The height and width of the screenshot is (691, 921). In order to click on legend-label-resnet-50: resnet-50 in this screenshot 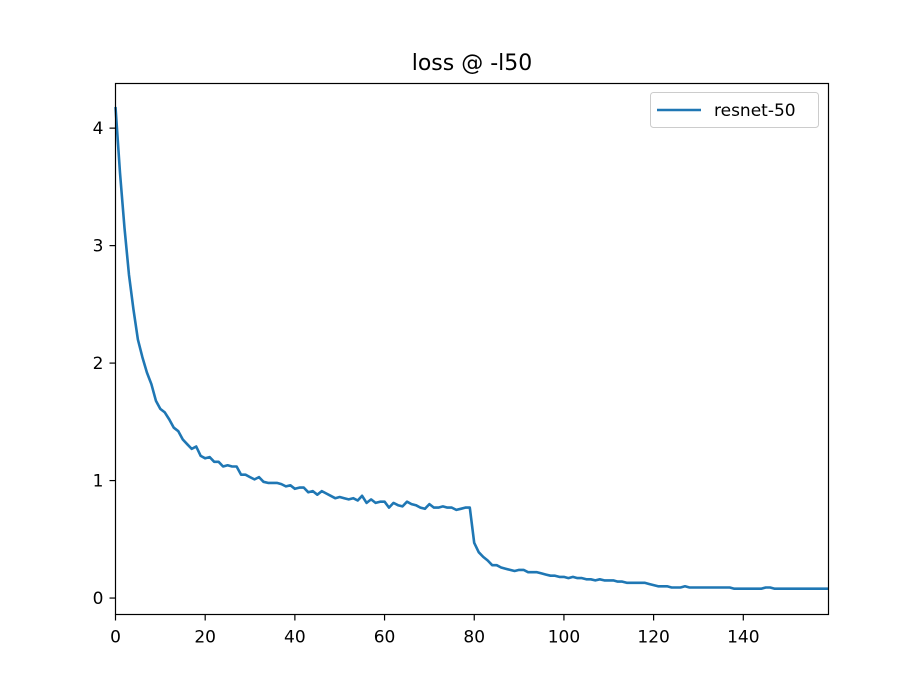, I will do `click(755, 111)`.